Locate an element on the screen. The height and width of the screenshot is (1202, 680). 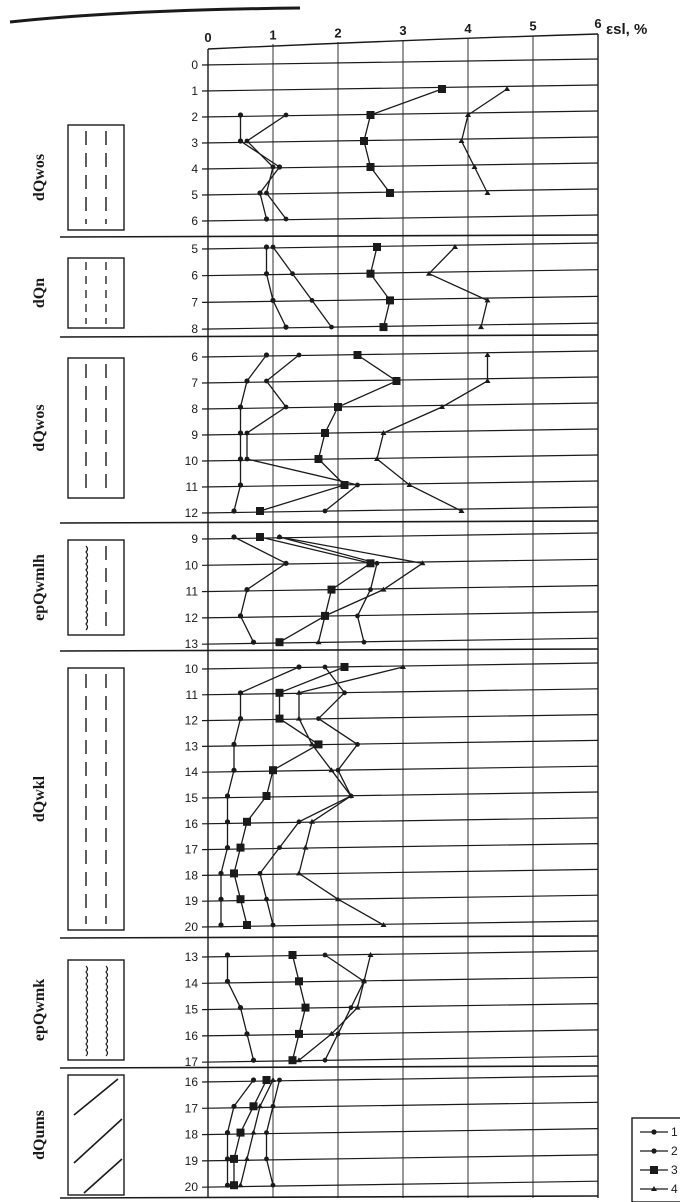
x-tick-label: 0 is located at coordinates (207, 37).